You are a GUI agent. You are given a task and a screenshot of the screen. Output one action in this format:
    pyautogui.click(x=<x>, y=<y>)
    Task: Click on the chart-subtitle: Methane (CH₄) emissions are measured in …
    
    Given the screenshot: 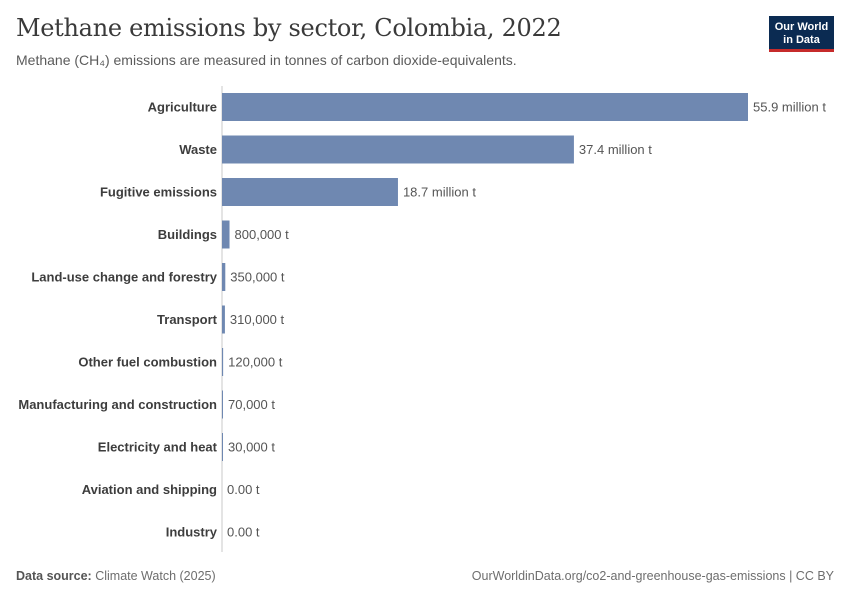 What is the action you would take?
    pyautogui.click(x=266, y=60)
    